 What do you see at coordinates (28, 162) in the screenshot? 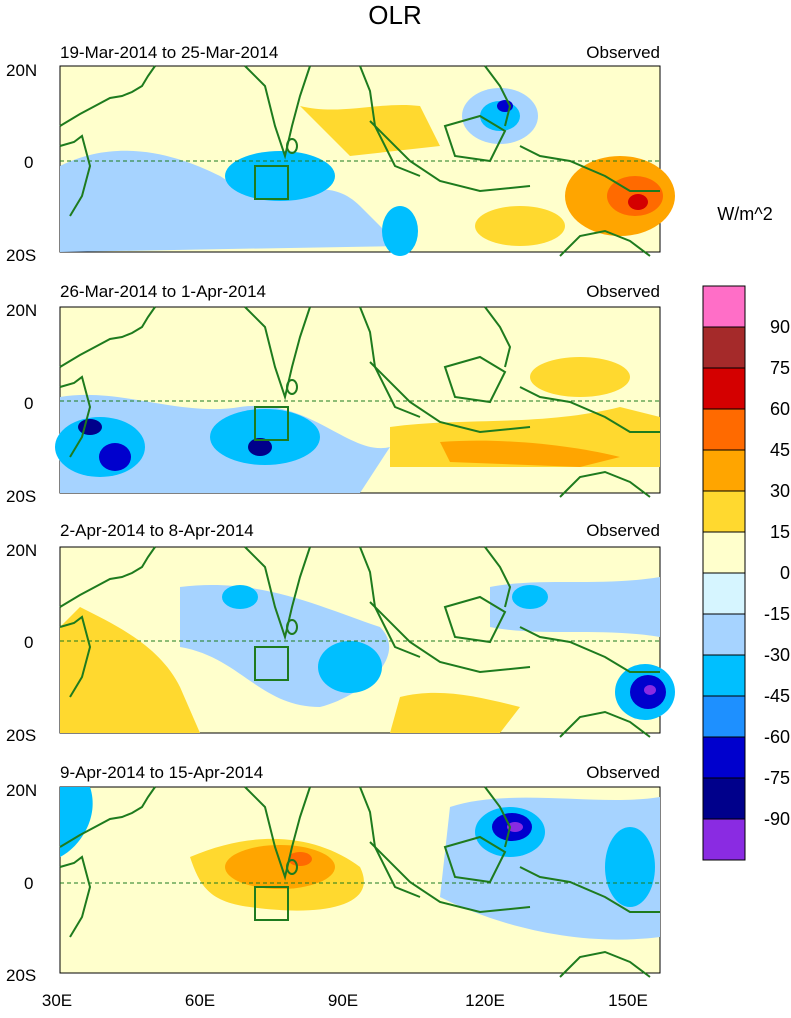
I see `lat-0-p1: 0` at bounding box center [28, 162].